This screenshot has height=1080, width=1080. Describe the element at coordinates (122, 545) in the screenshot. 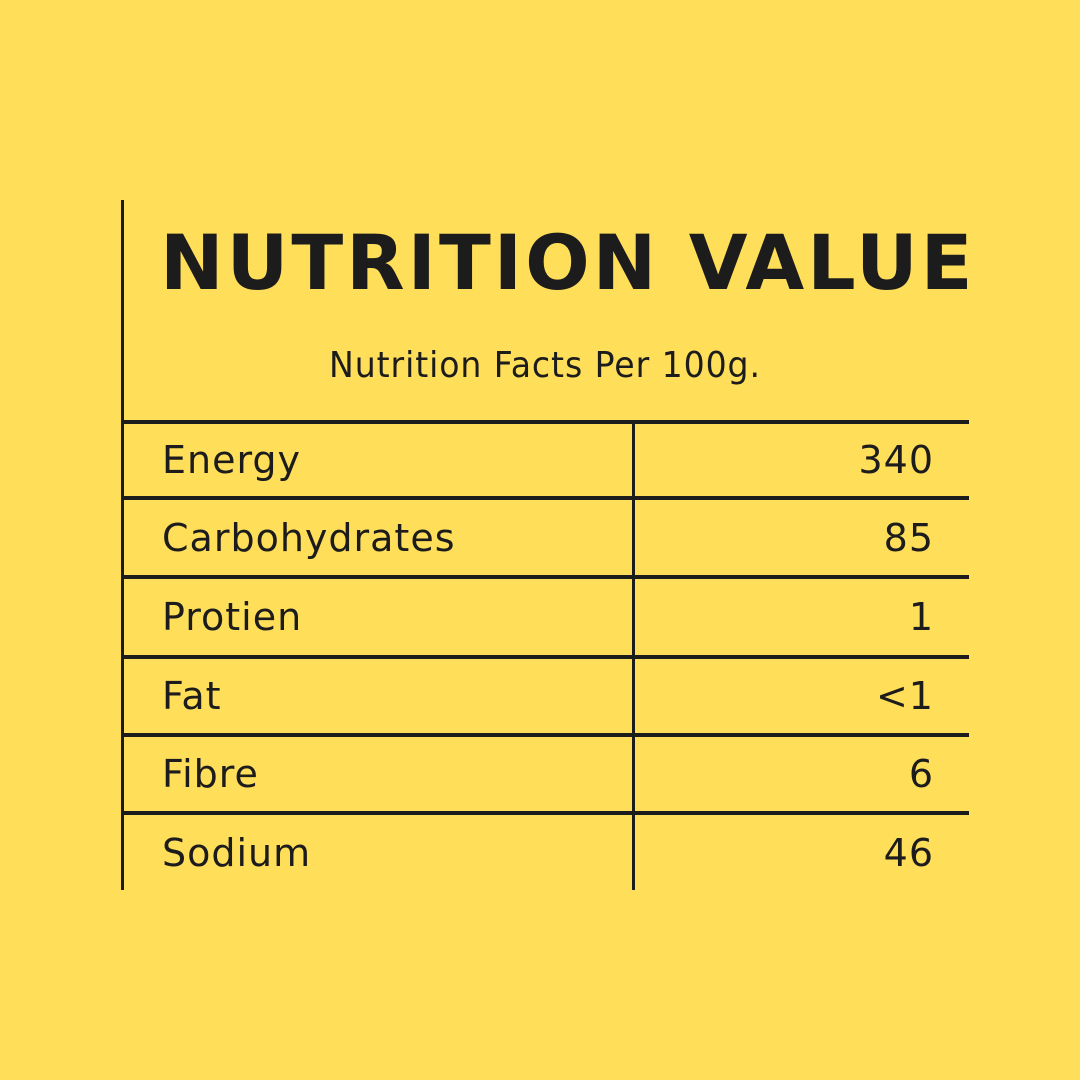

I see `left-border` at that location.